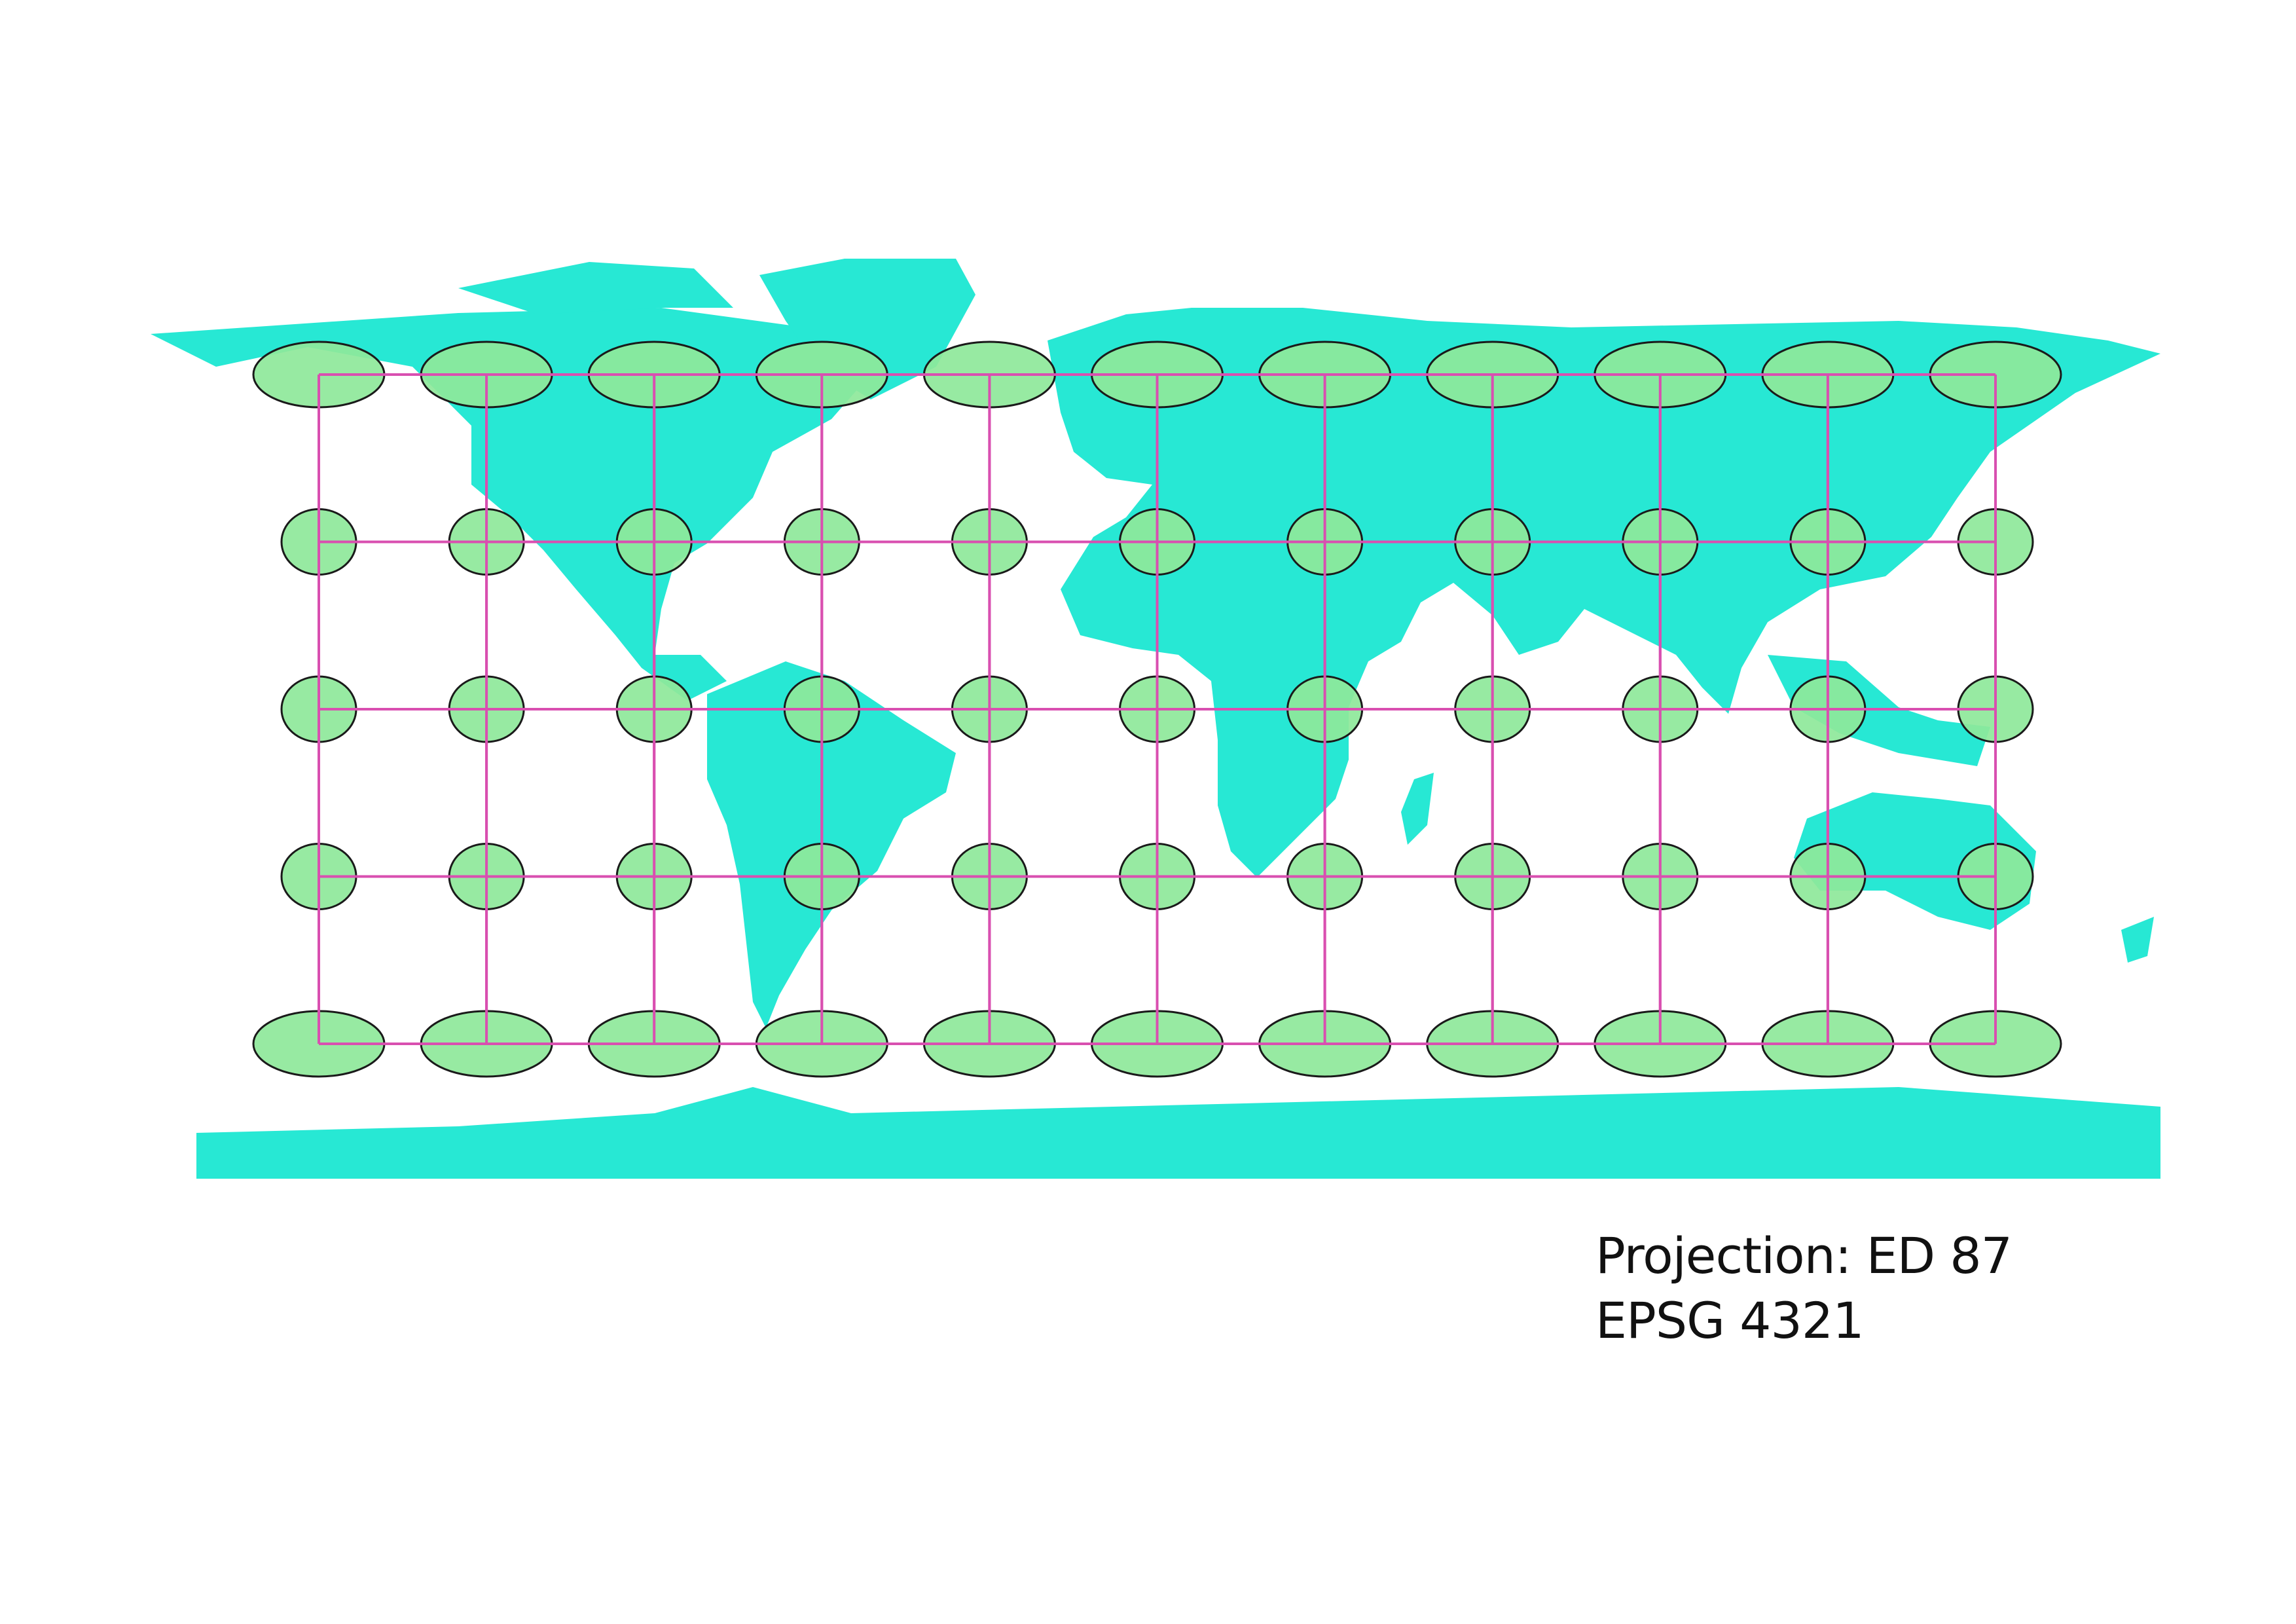 The height and width of the screenshot is (1624, 2296). What do you see at coordinates (1730, 1320) in the screenshot?
I see `epsg-code-label: EPSG 4321` at bounding box center [1730, 1320].